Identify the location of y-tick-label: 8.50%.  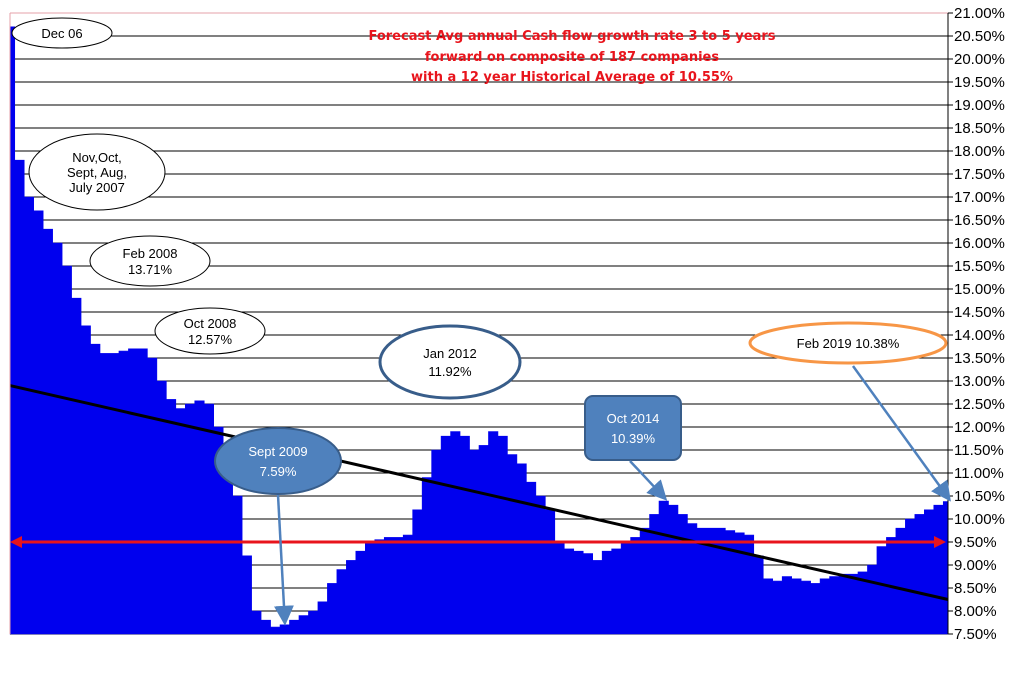
(975, 588).